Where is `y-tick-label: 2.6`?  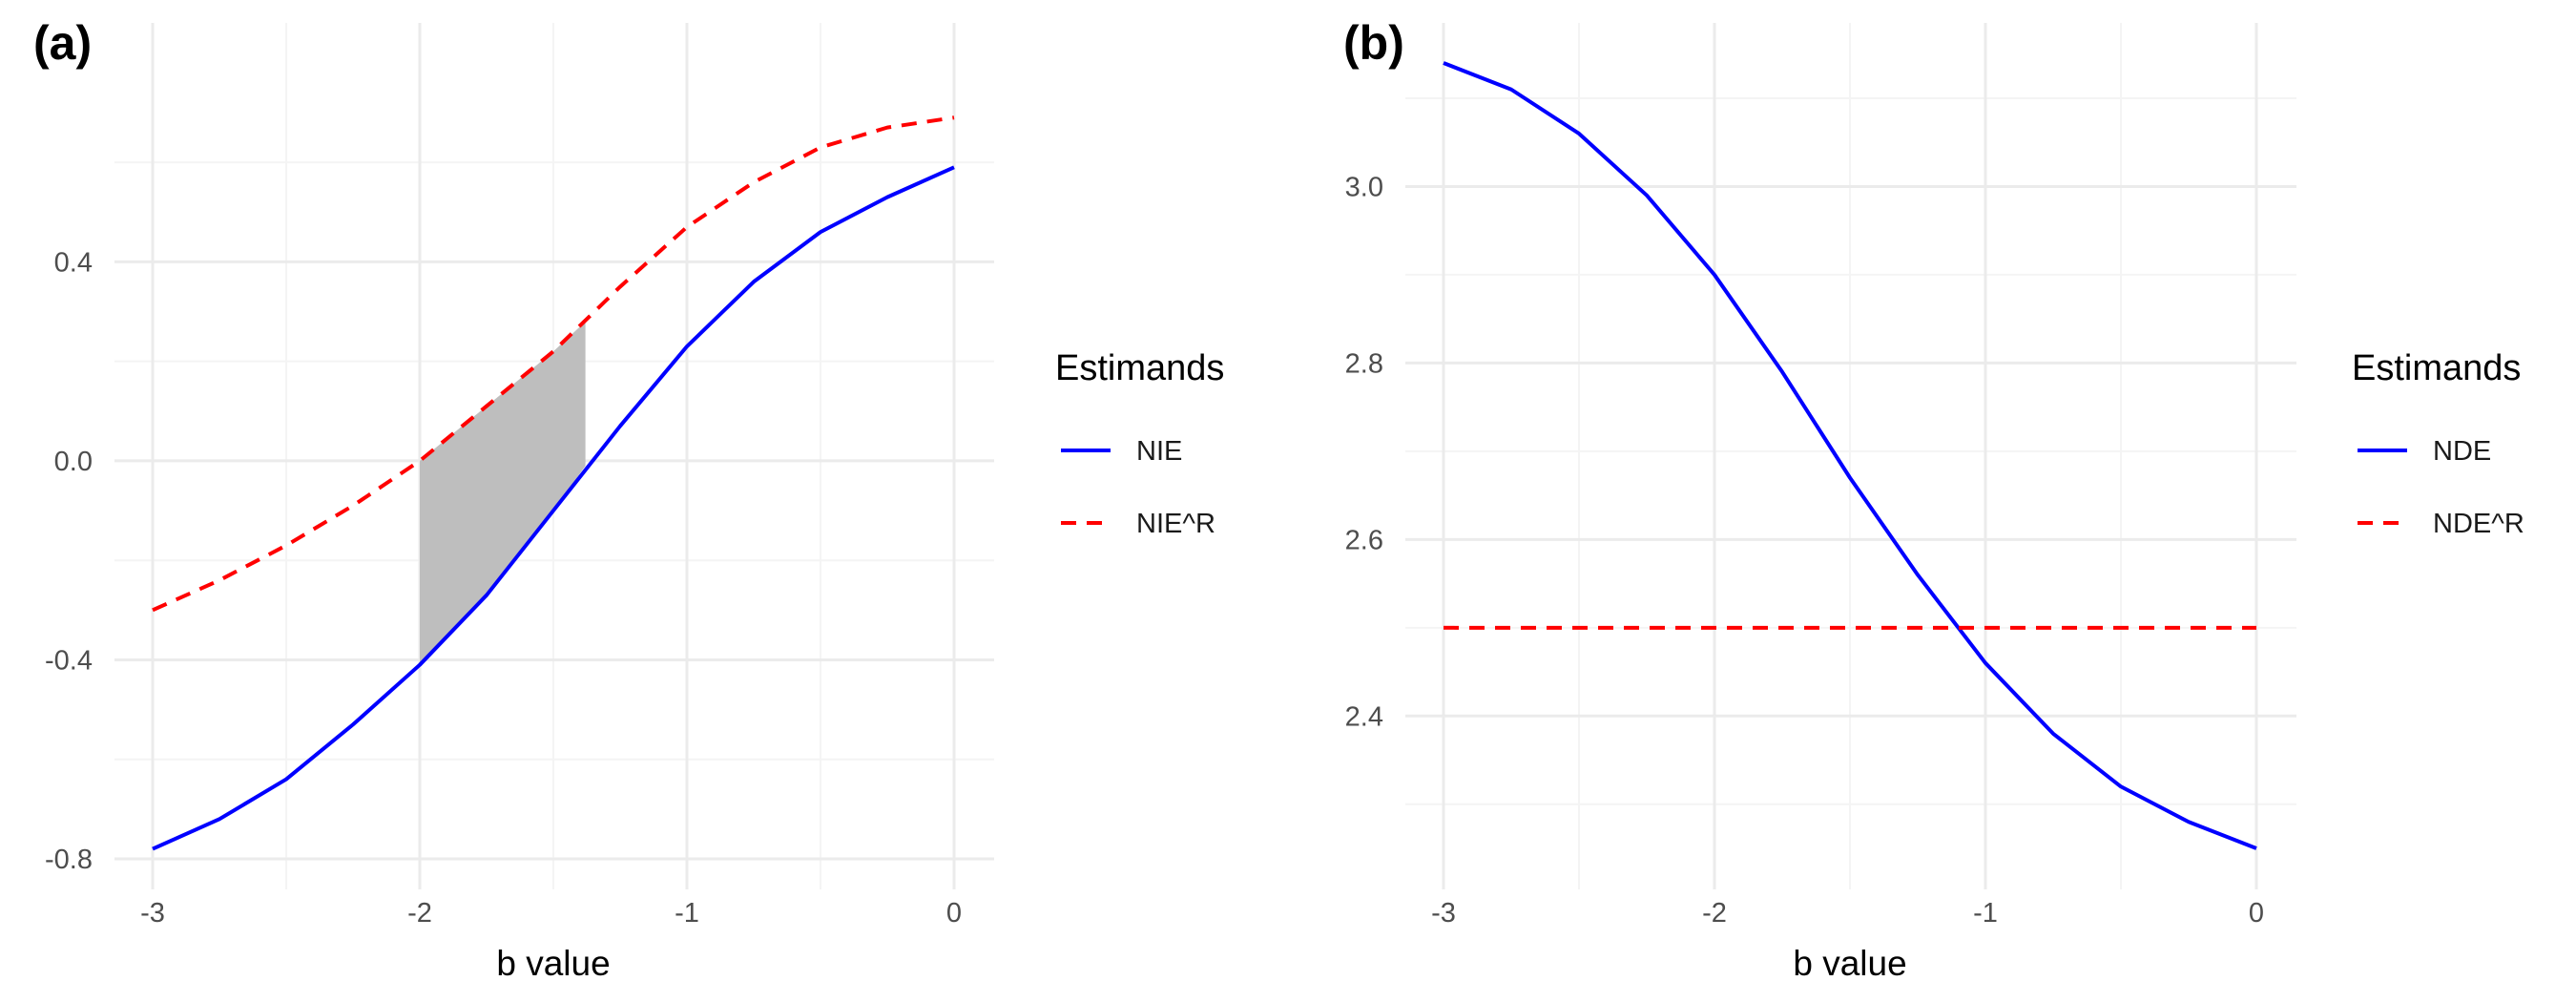 y-tick-label: 2.6 is located at coordinates (1364, 540).